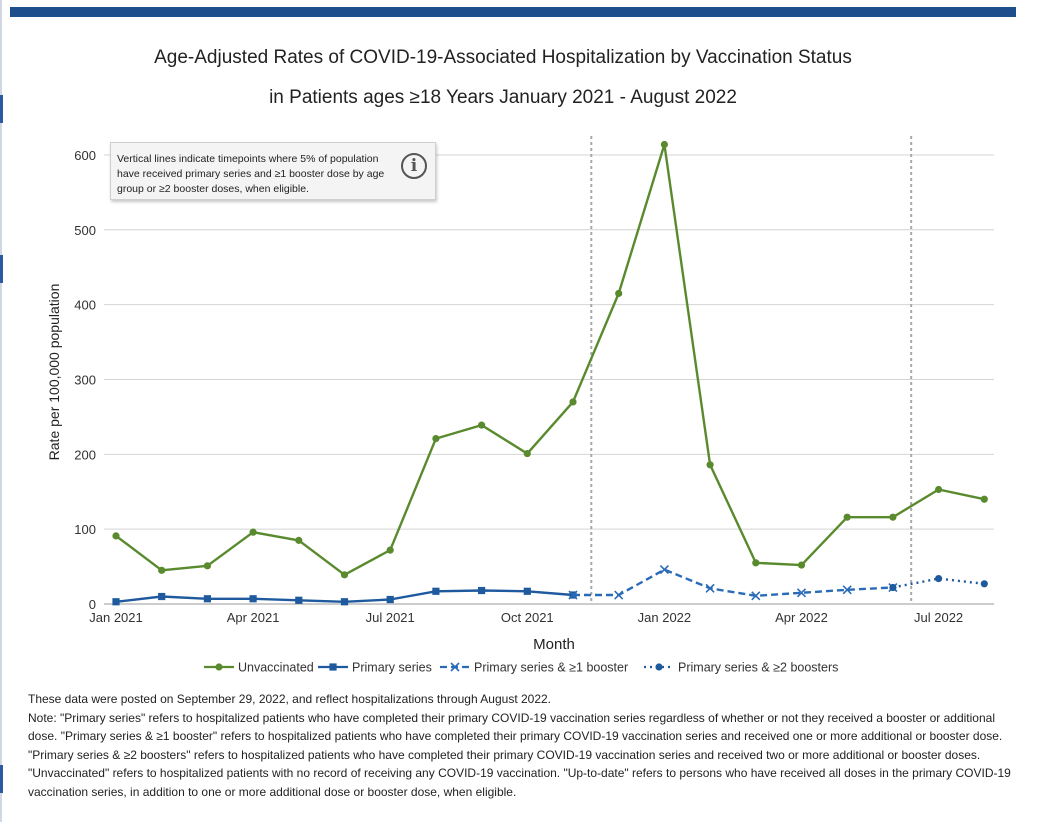  Describe the element at coordinates (665, 617) in the screenshot. I see `x-tick-label: Jan 2022` at that location.